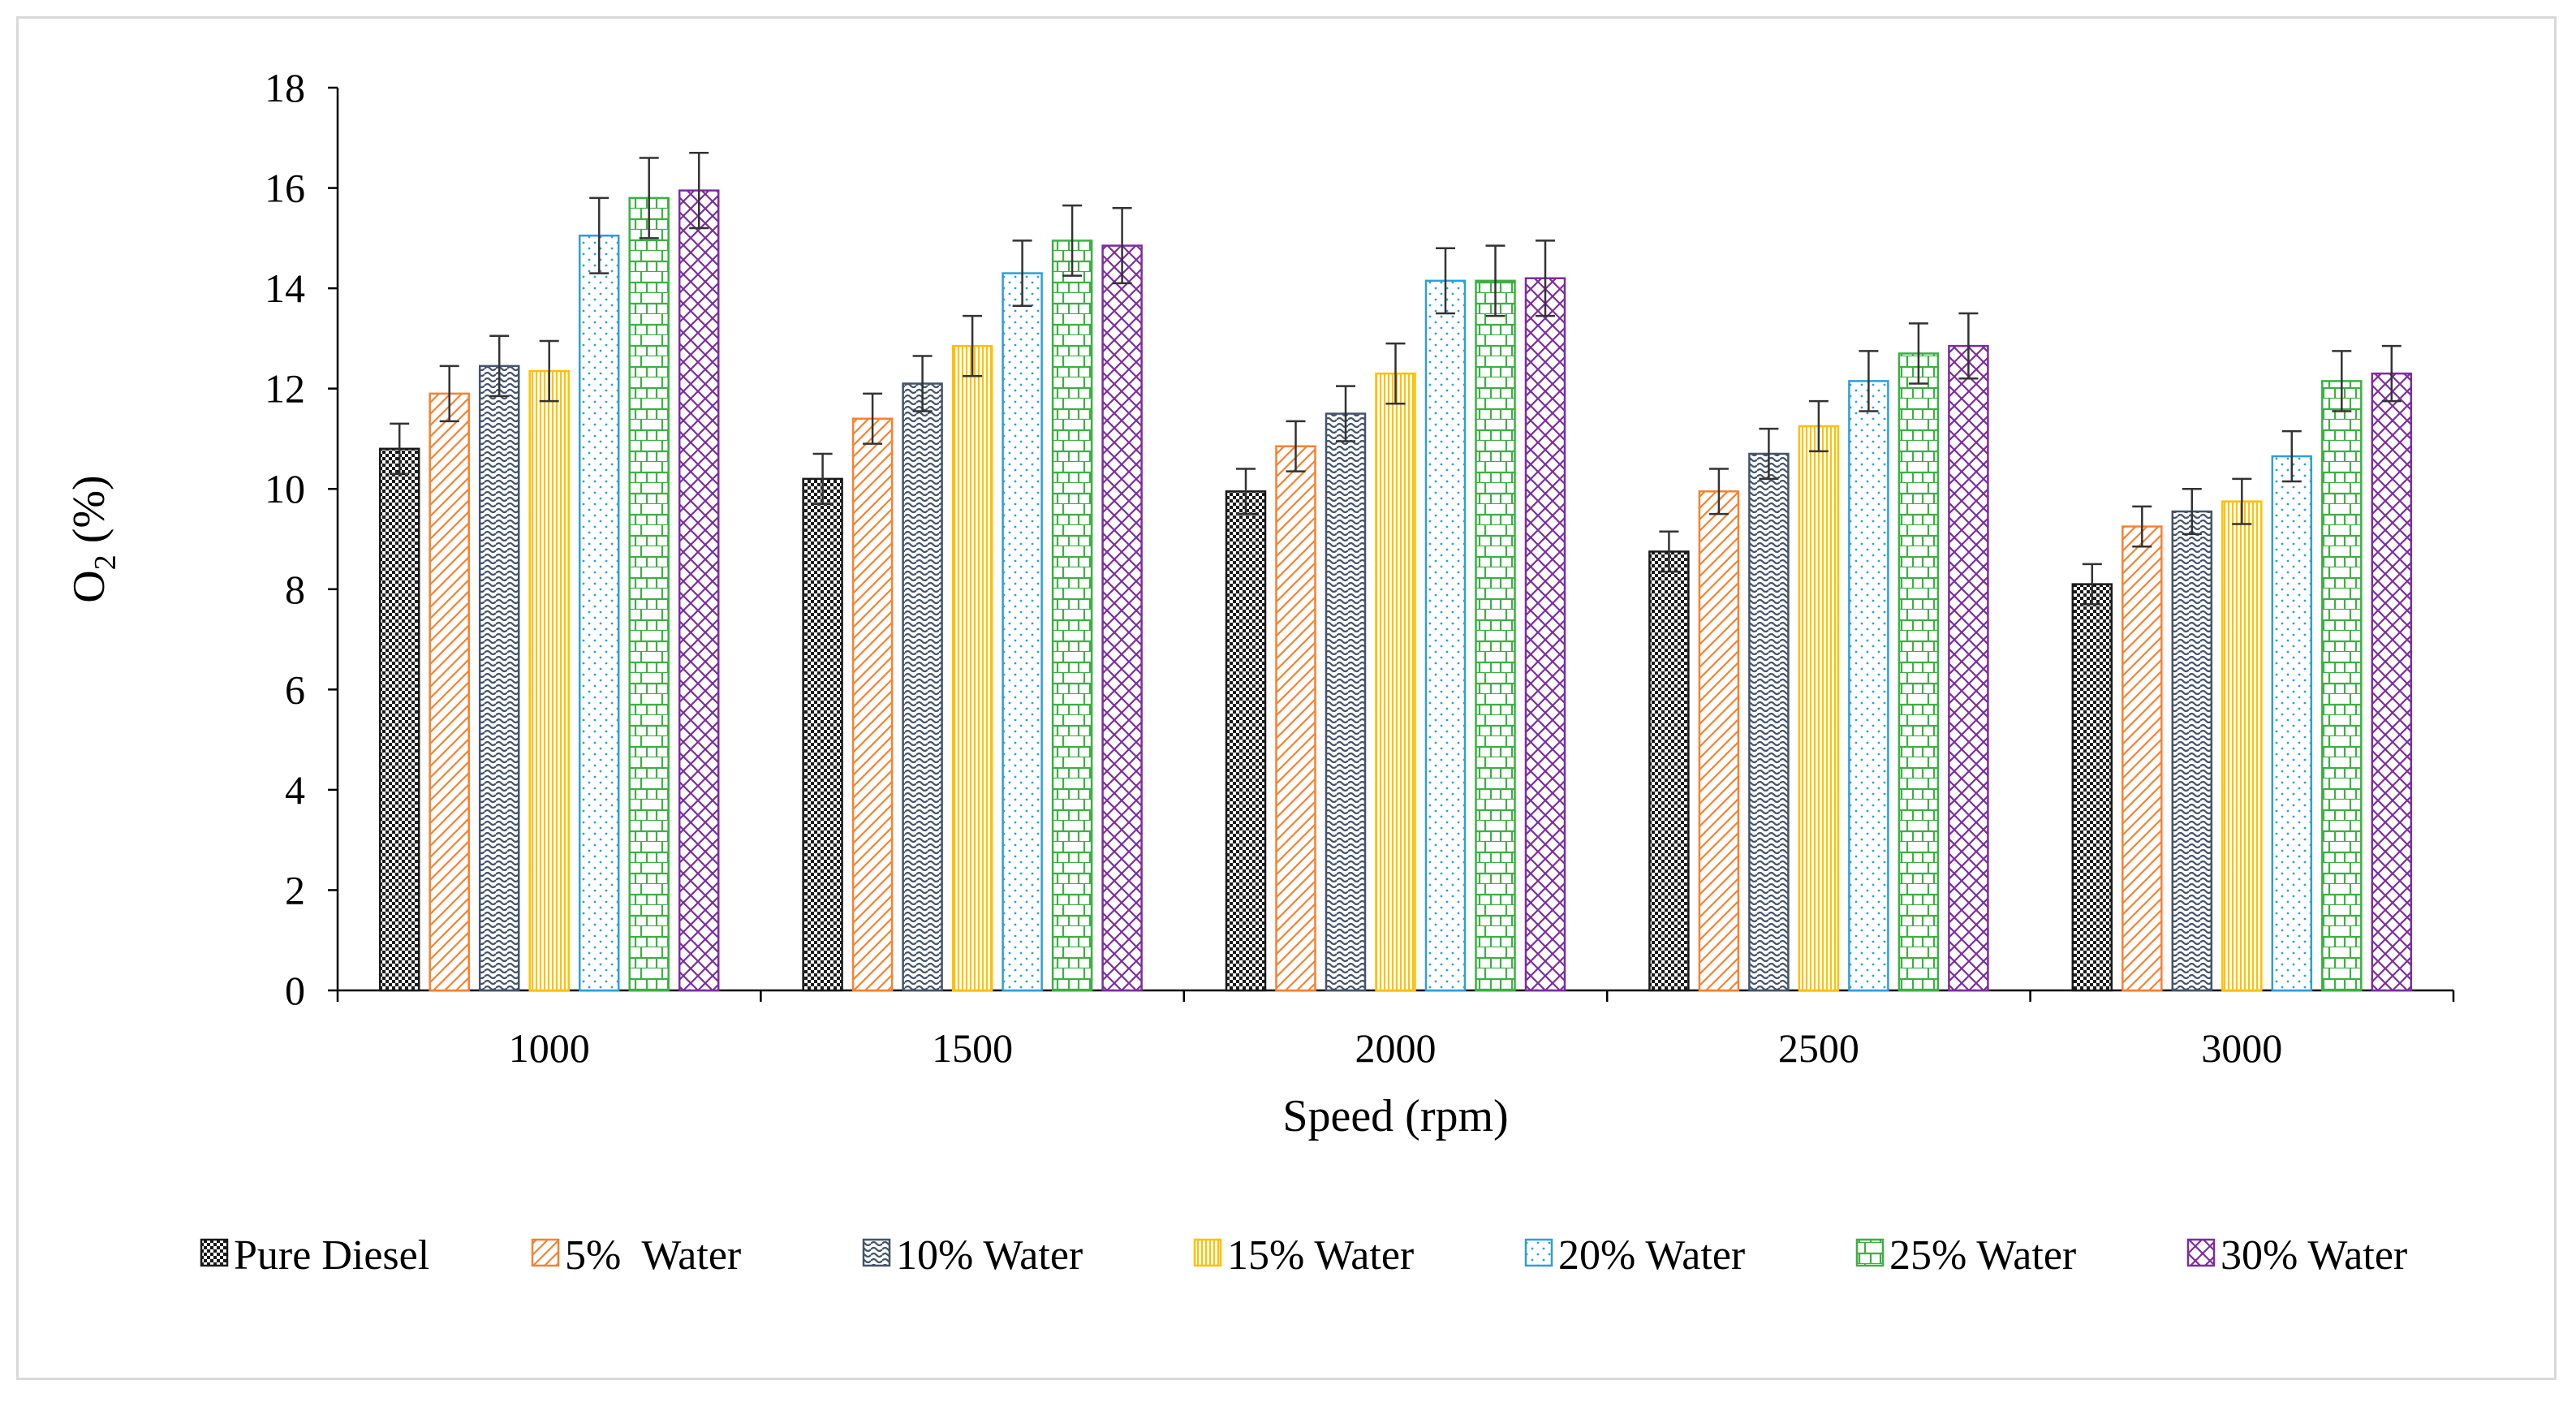 The image size is (2576, 1402). Describe the element at coordinates (332, 1255) in the screenshot. I see `legend-label: Pure Diesel` at that location.